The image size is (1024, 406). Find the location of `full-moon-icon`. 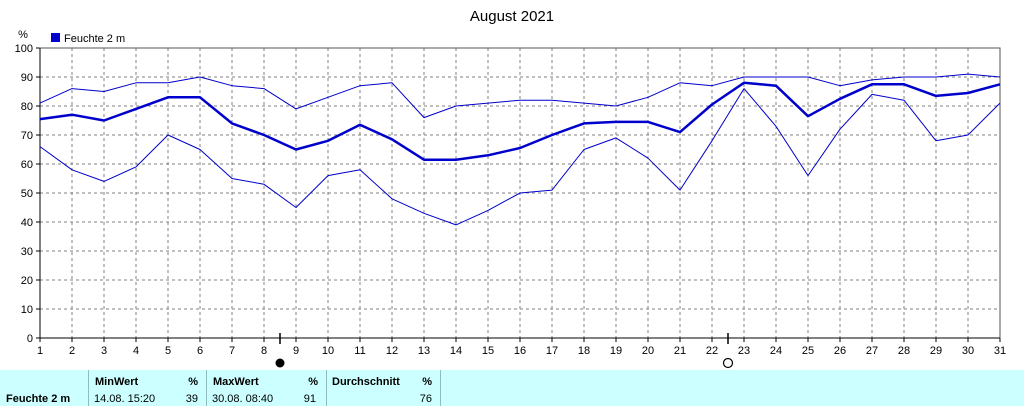

full-moon-icon is located at coordinates (280, 363).